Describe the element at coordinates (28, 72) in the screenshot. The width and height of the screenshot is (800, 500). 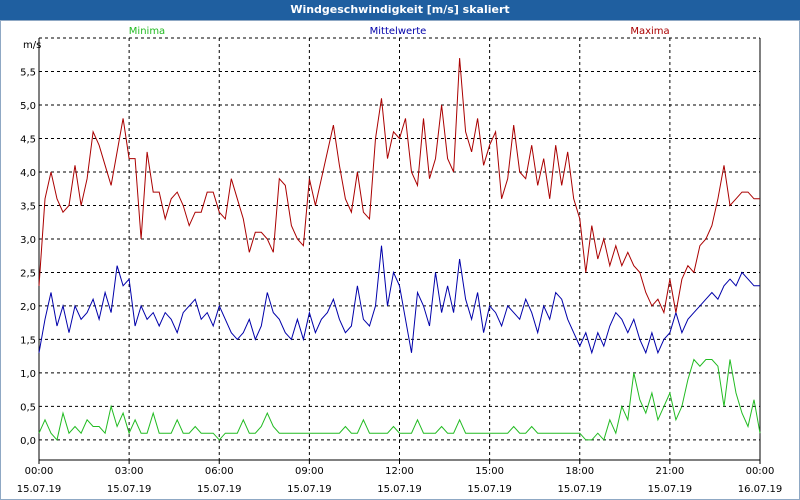
I see `y-tick-label: 5,5` at that location.